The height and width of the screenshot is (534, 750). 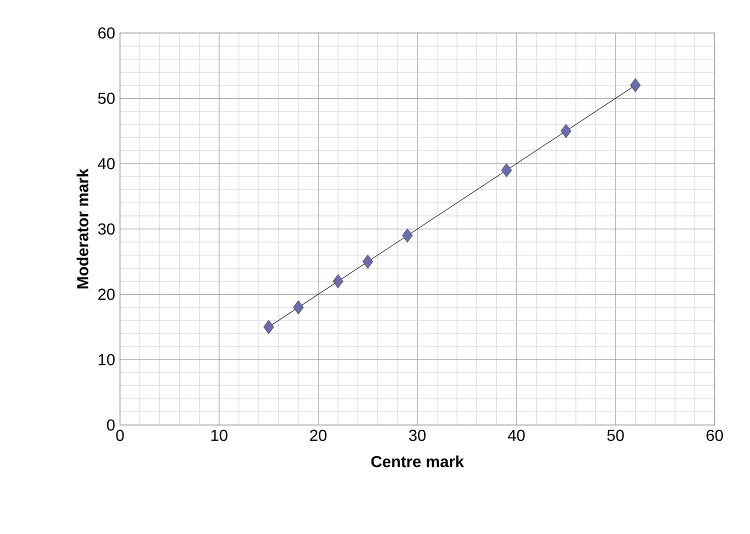 I want to click on y-tick-label: 30, so click(x=106, y=229).